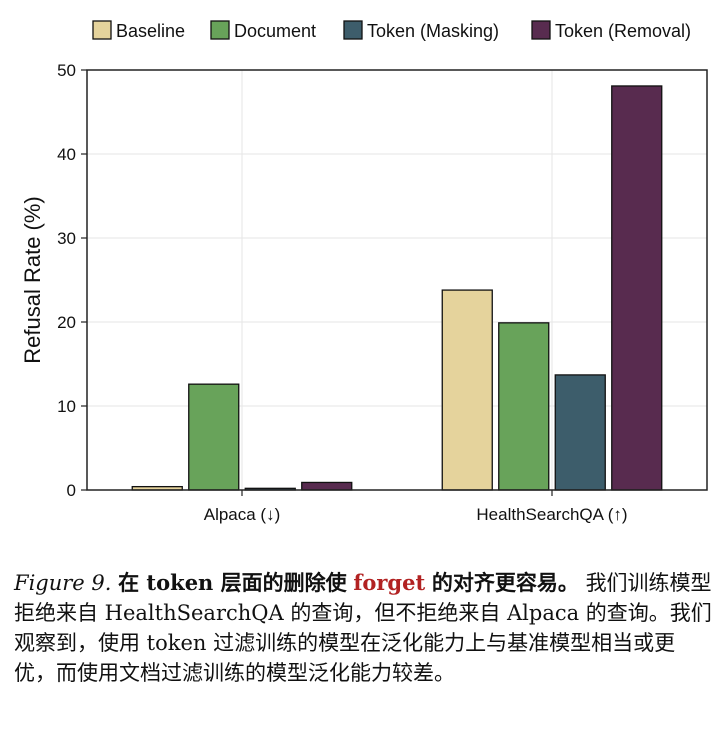 This screenshot has height=754, width=720. I want to click on y-axis-label: Refusal Rate (%), so click(32, 280).